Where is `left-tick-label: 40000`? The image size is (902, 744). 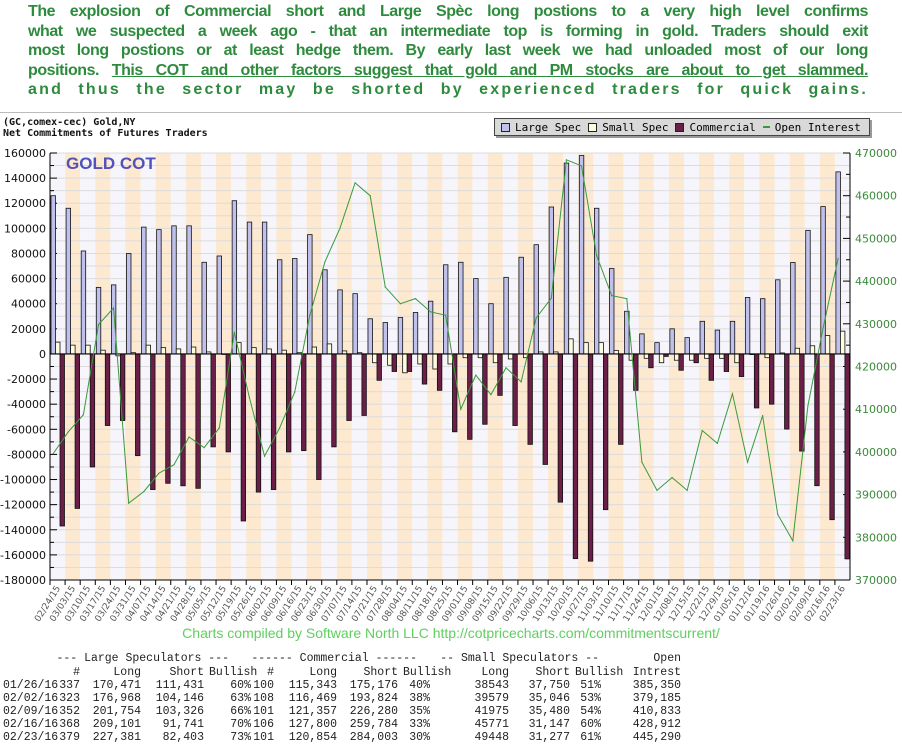 left-tick-label: 40000 is located at coordinates (28, 304).